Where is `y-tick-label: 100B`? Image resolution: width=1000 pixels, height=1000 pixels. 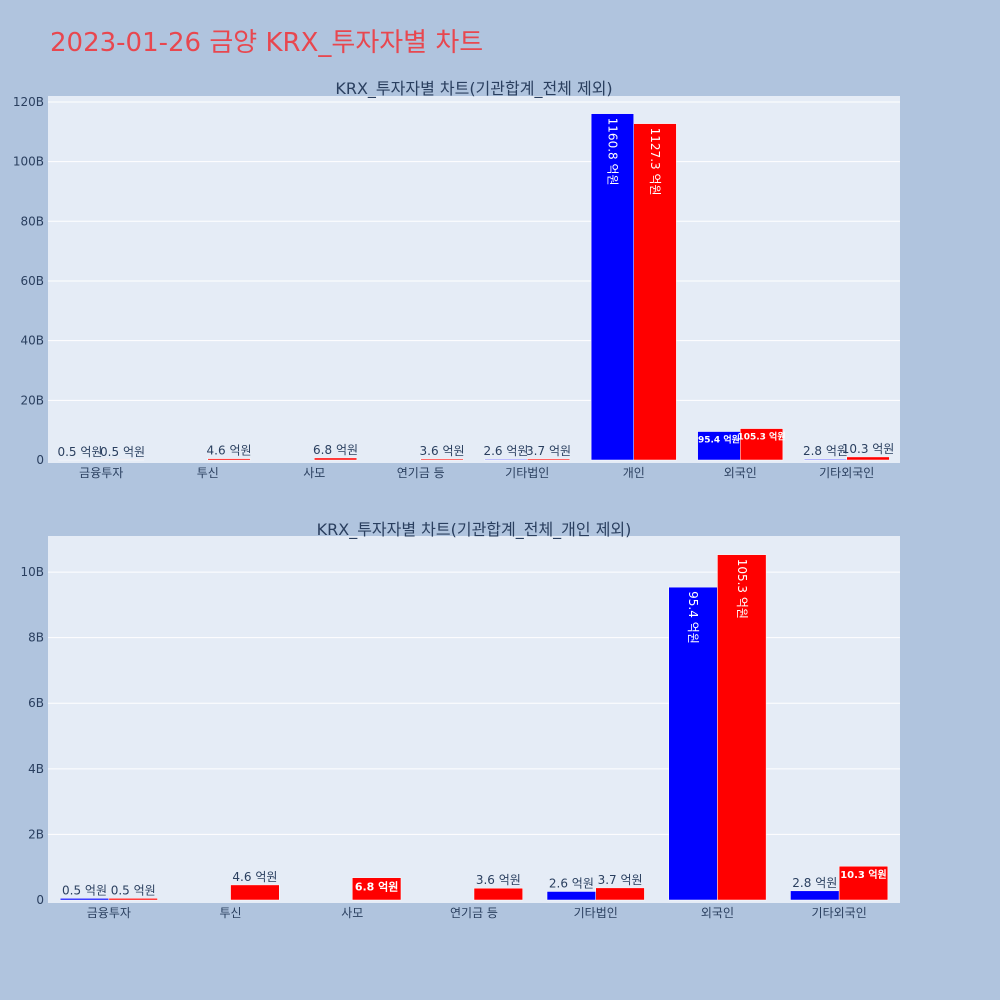 y-tick-label: 100B is located at coordinates (28, 162).